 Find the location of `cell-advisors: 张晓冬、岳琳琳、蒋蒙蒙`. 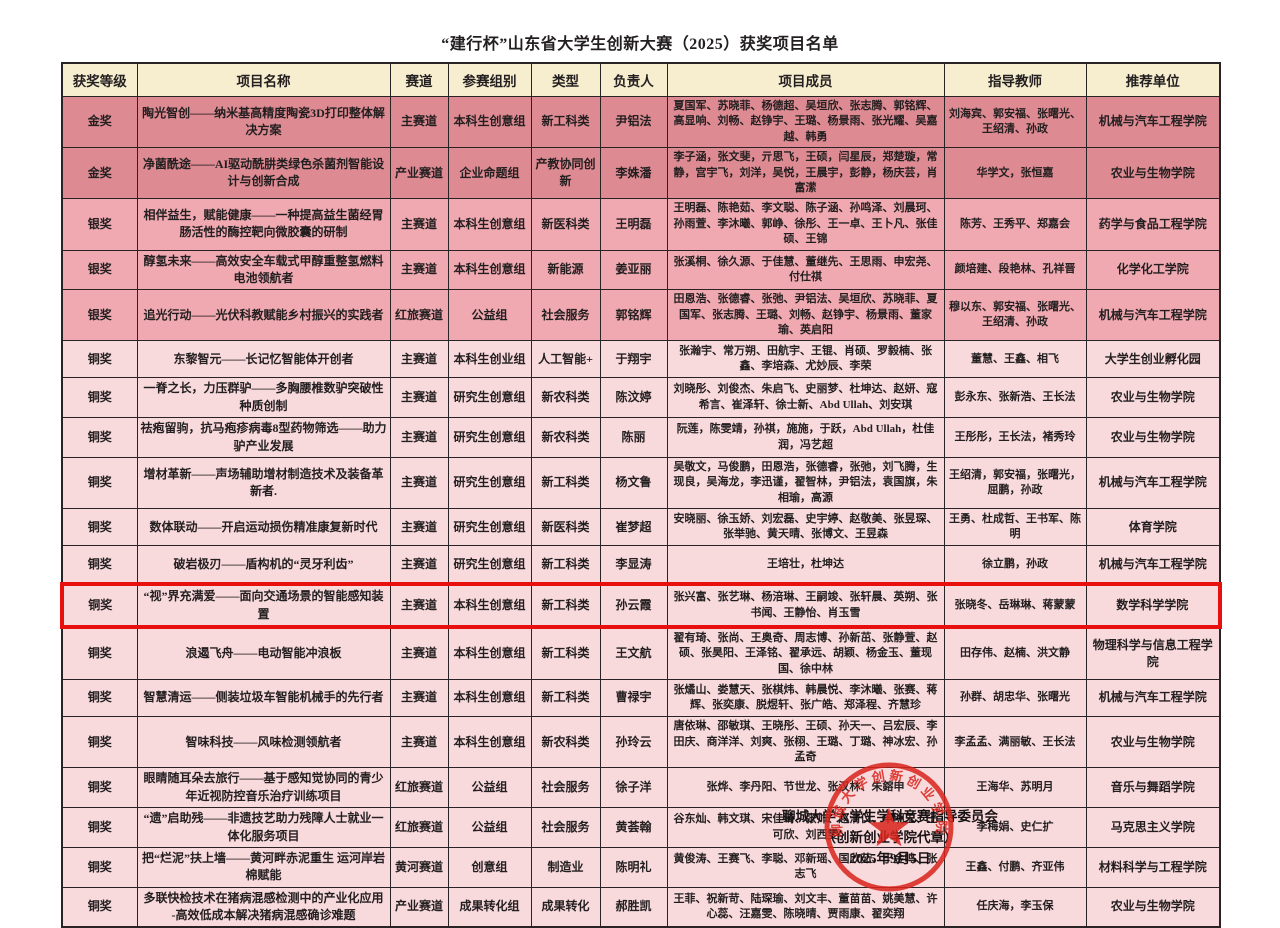

cell-advisors: 张晓冬、岳琳琳、蒋蒙蒙 is located at coordinates (1015, 605).